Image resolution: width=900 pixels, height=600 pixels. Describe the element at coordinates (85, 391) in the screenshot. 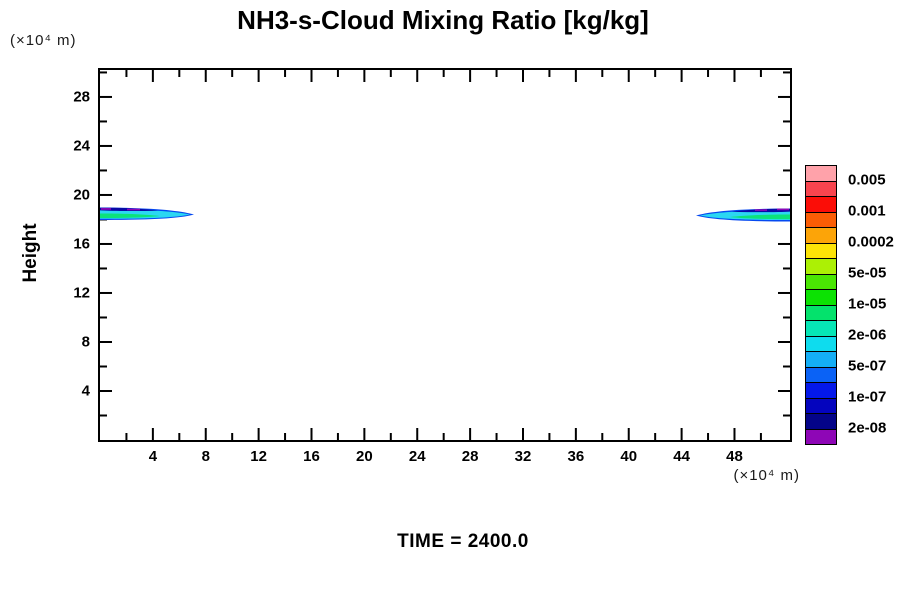

I see `y-tick-label: 4` at that location.